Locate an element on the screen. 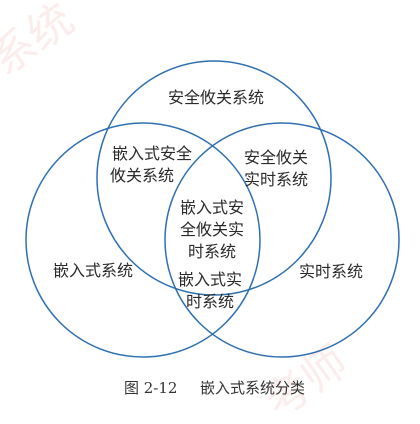 The height and width of the screenshot is (424, 420). label-safety-critical: 安全攸关系统 is located at coordinates (216, 97).